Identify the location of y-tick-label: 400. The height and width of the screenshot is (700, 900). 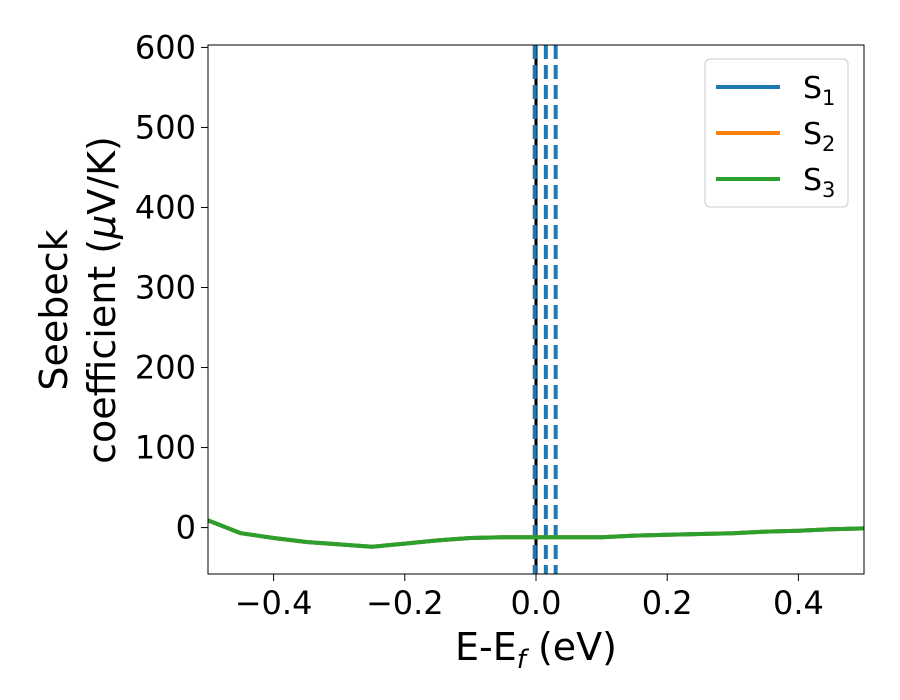
(165, 207).